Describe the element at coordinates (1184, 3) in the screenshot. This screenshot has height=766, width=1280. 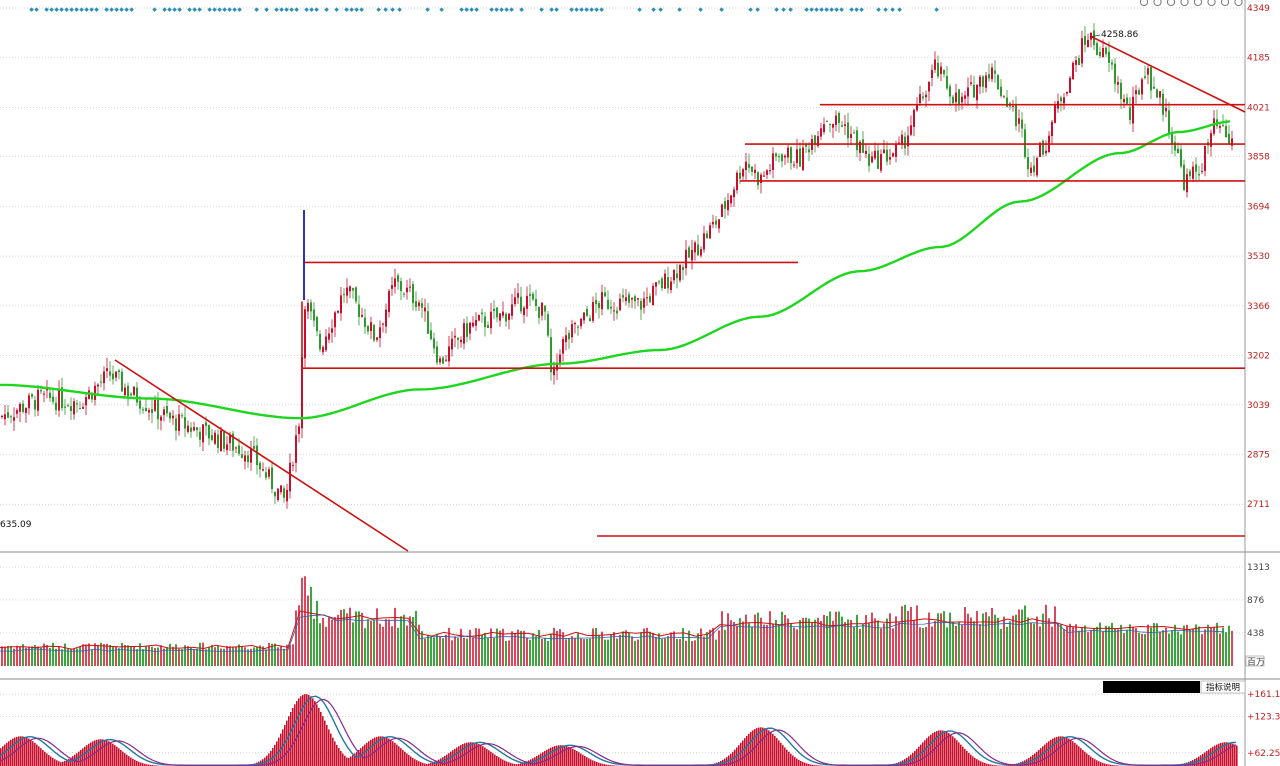
I see `print-icon` at that location.